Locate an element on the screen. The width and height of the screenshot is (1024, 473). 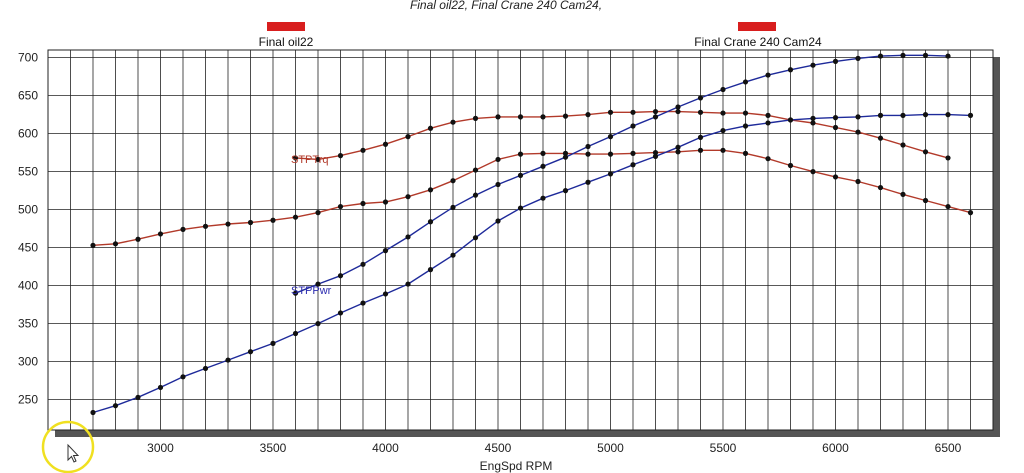
x-axis-ticks: 3000 3500 4000 4500 5000 5500 6000 6500 is located at coordinates (554, 448).